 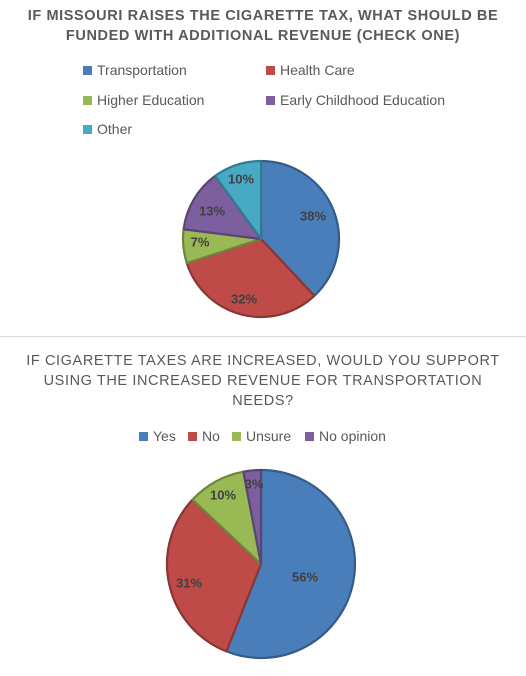 What do you see at coordinates (313, 215) in the screenshot?
I see `data-label-transportation: 38%` at bounding box center [313, 215].